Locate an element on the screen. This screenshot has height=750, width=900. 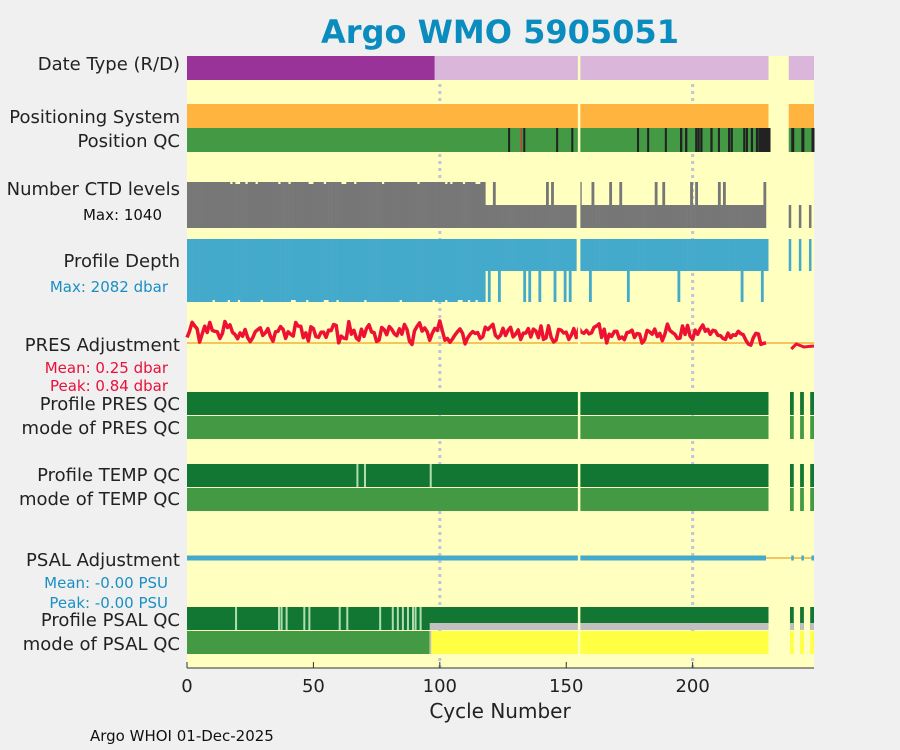
psal-adjustment-line is located at coordinates (476, 558).